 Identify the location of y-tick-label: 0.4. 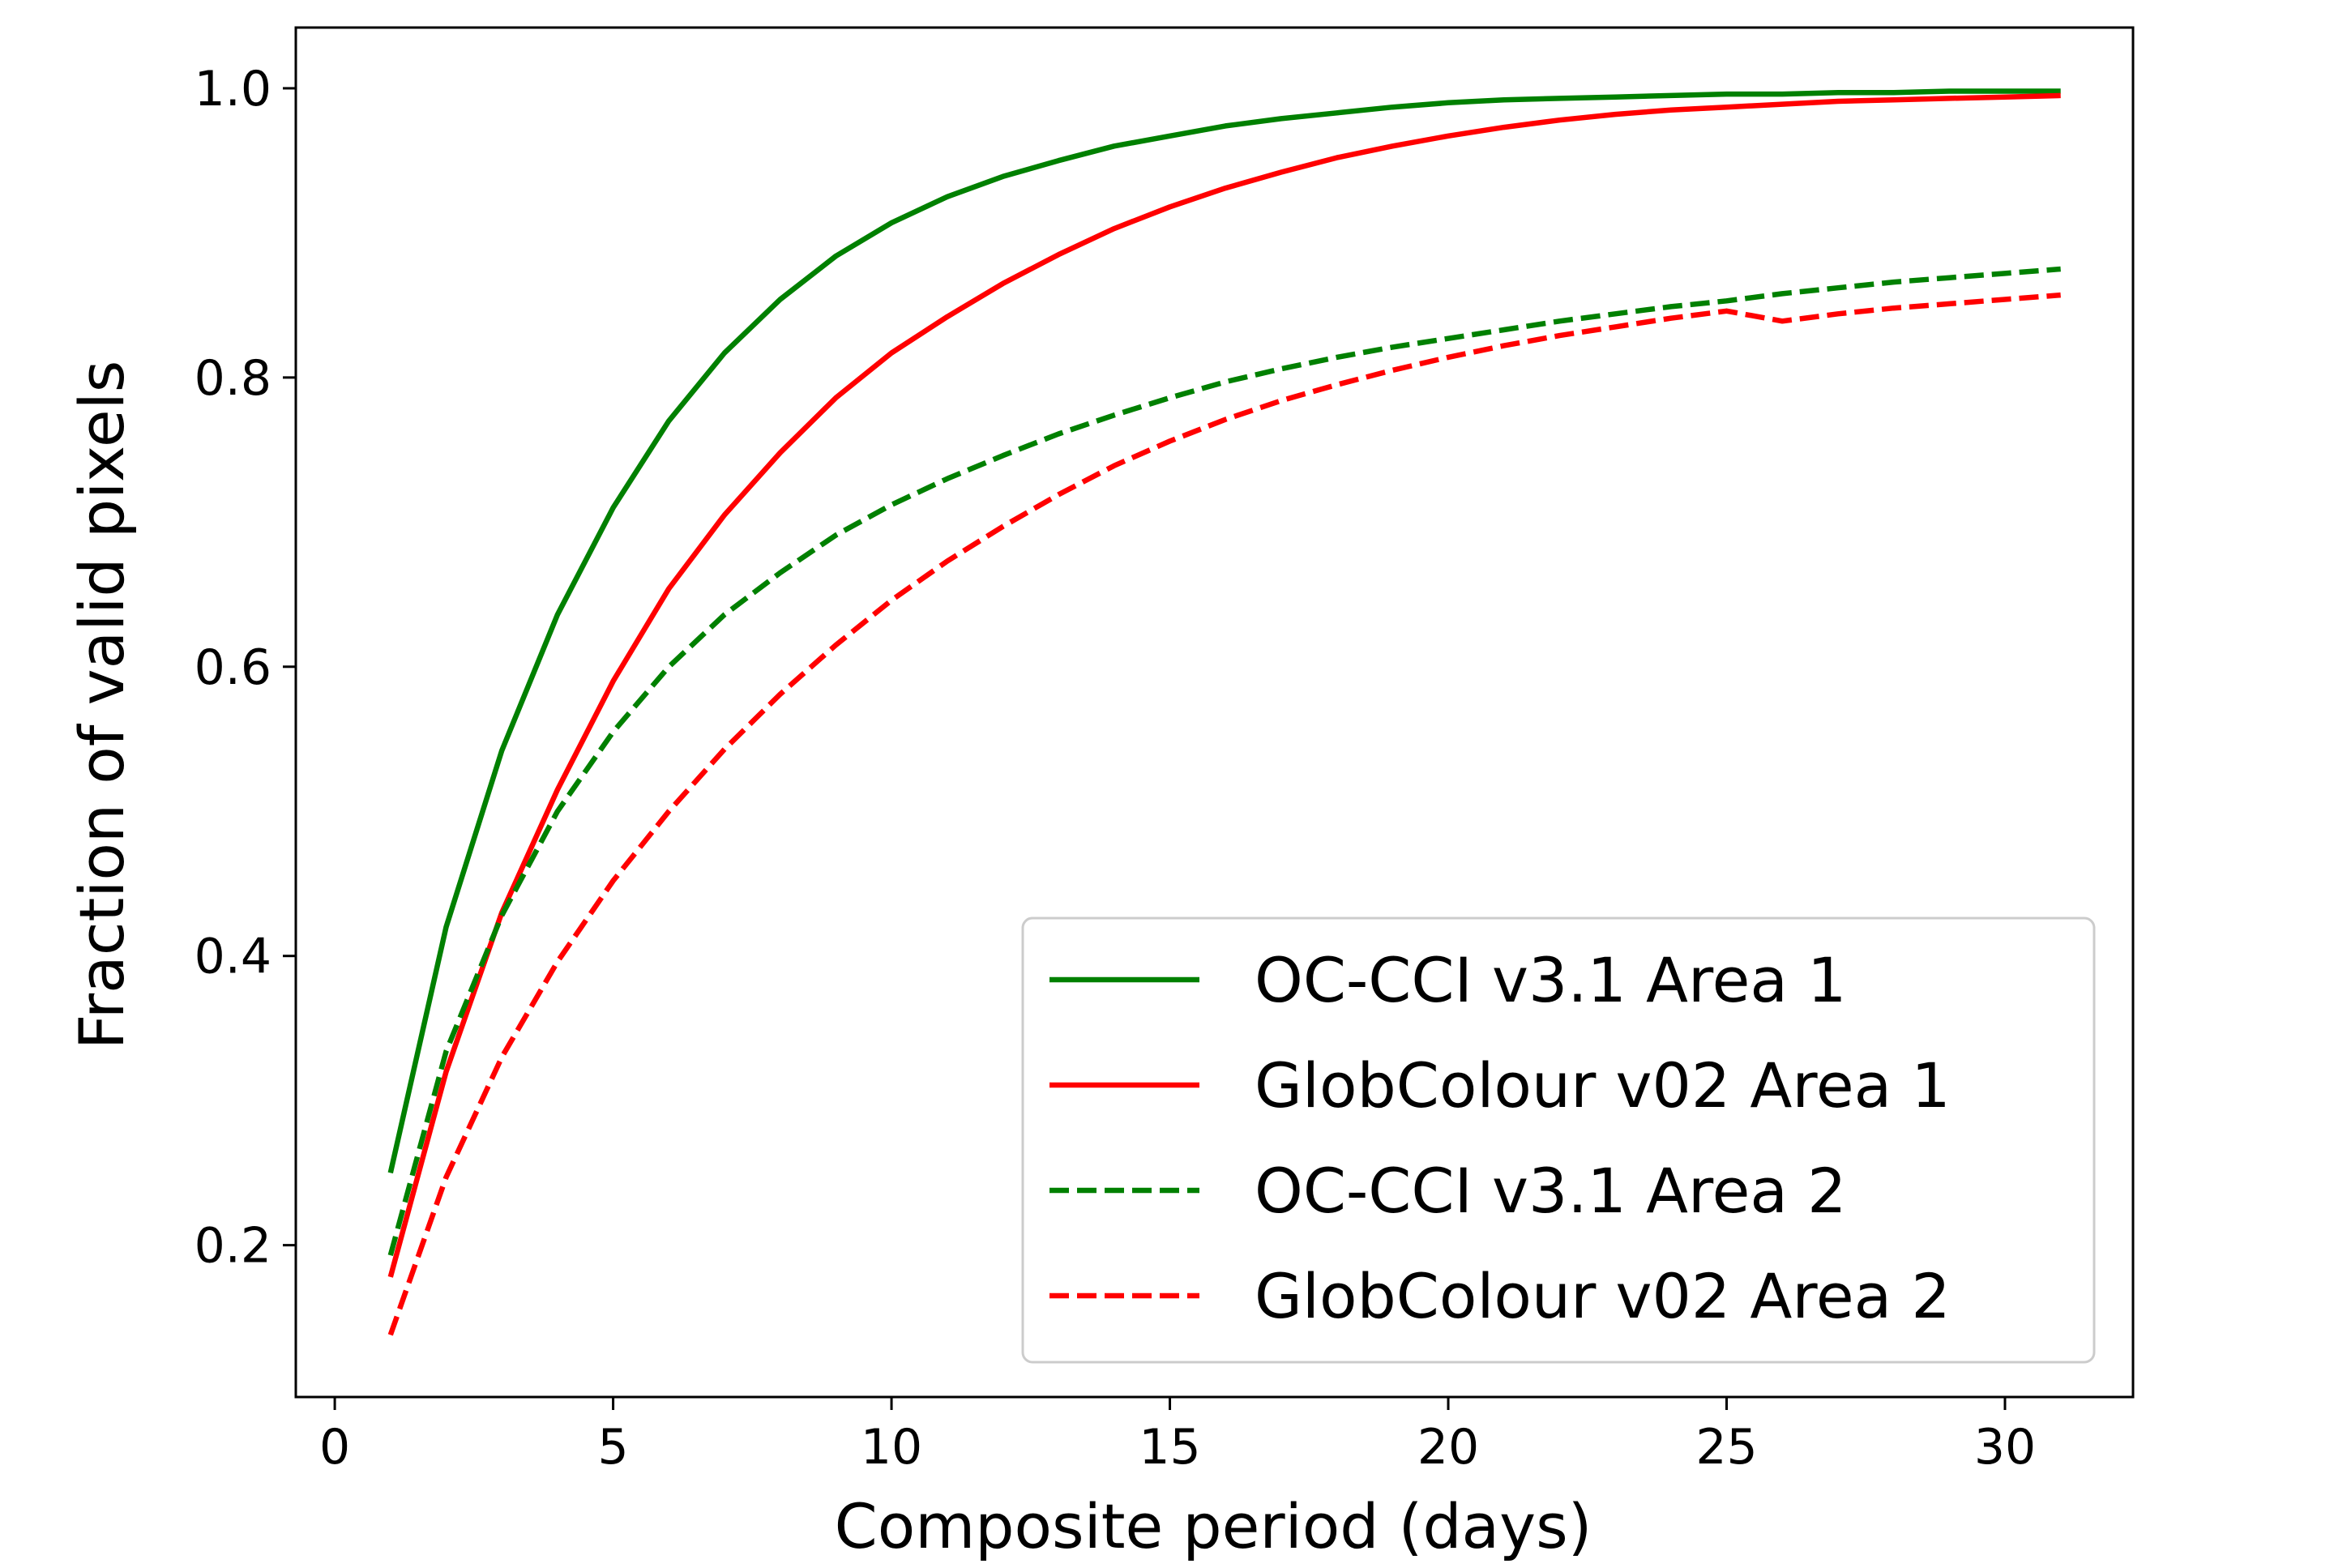
(232, 957).